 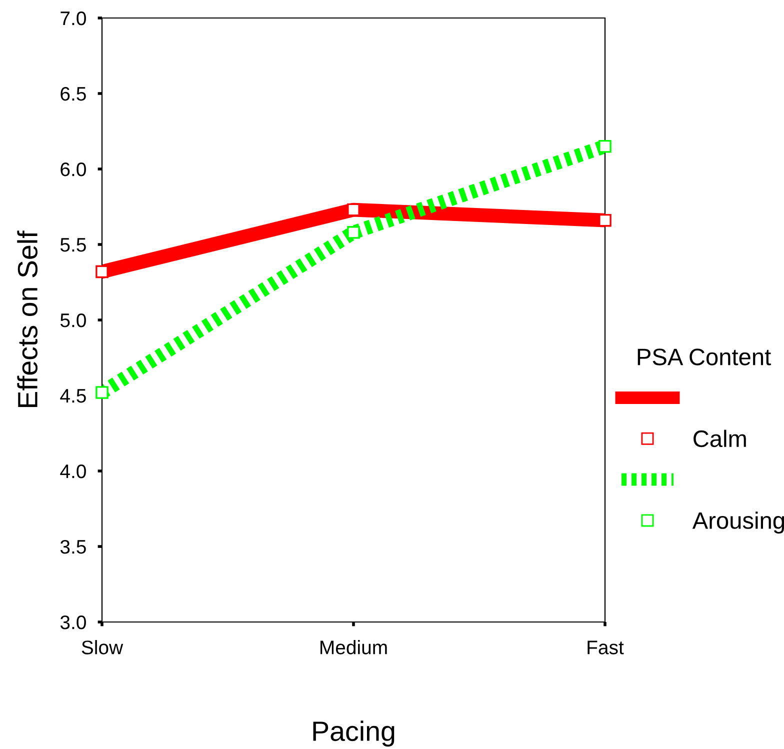 I want to click on y-tick-label: 5.5, so click(x=73, y=245).